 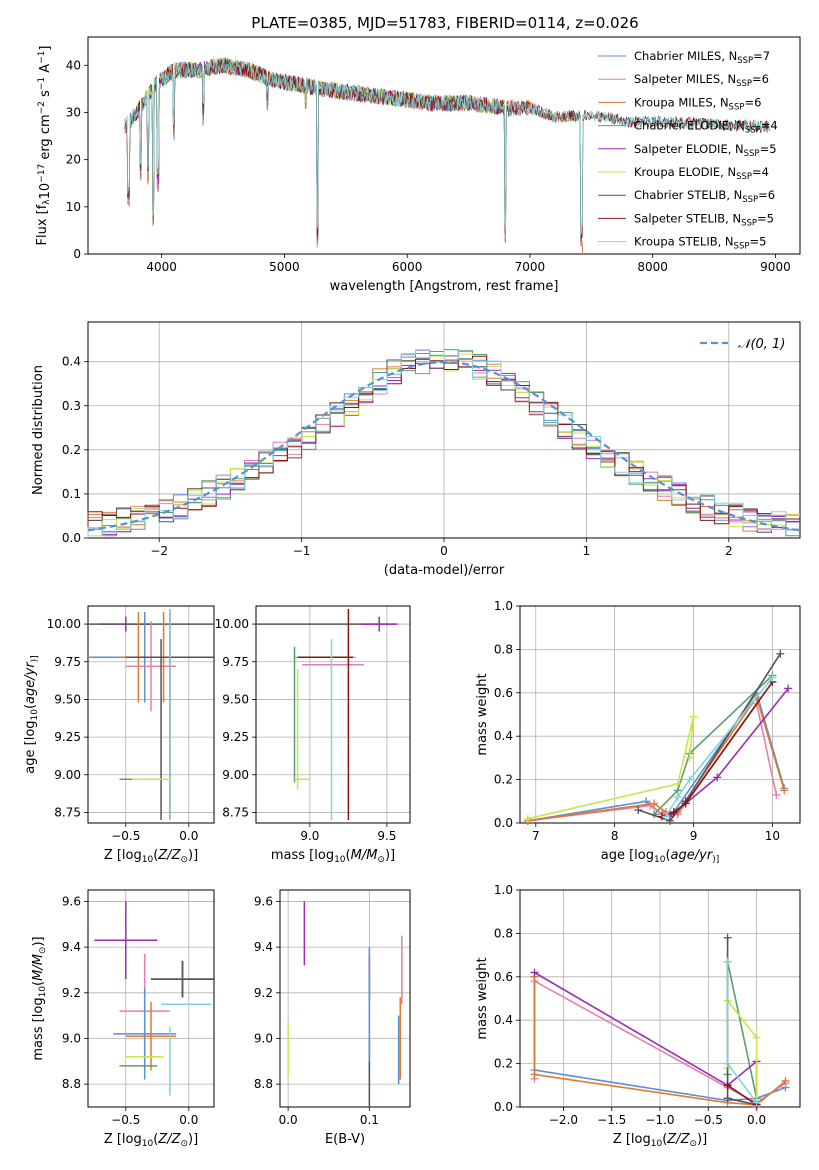 I want to click on legend-label: Kroupa MILES, NSSP=6, so click(x=697, y=103).